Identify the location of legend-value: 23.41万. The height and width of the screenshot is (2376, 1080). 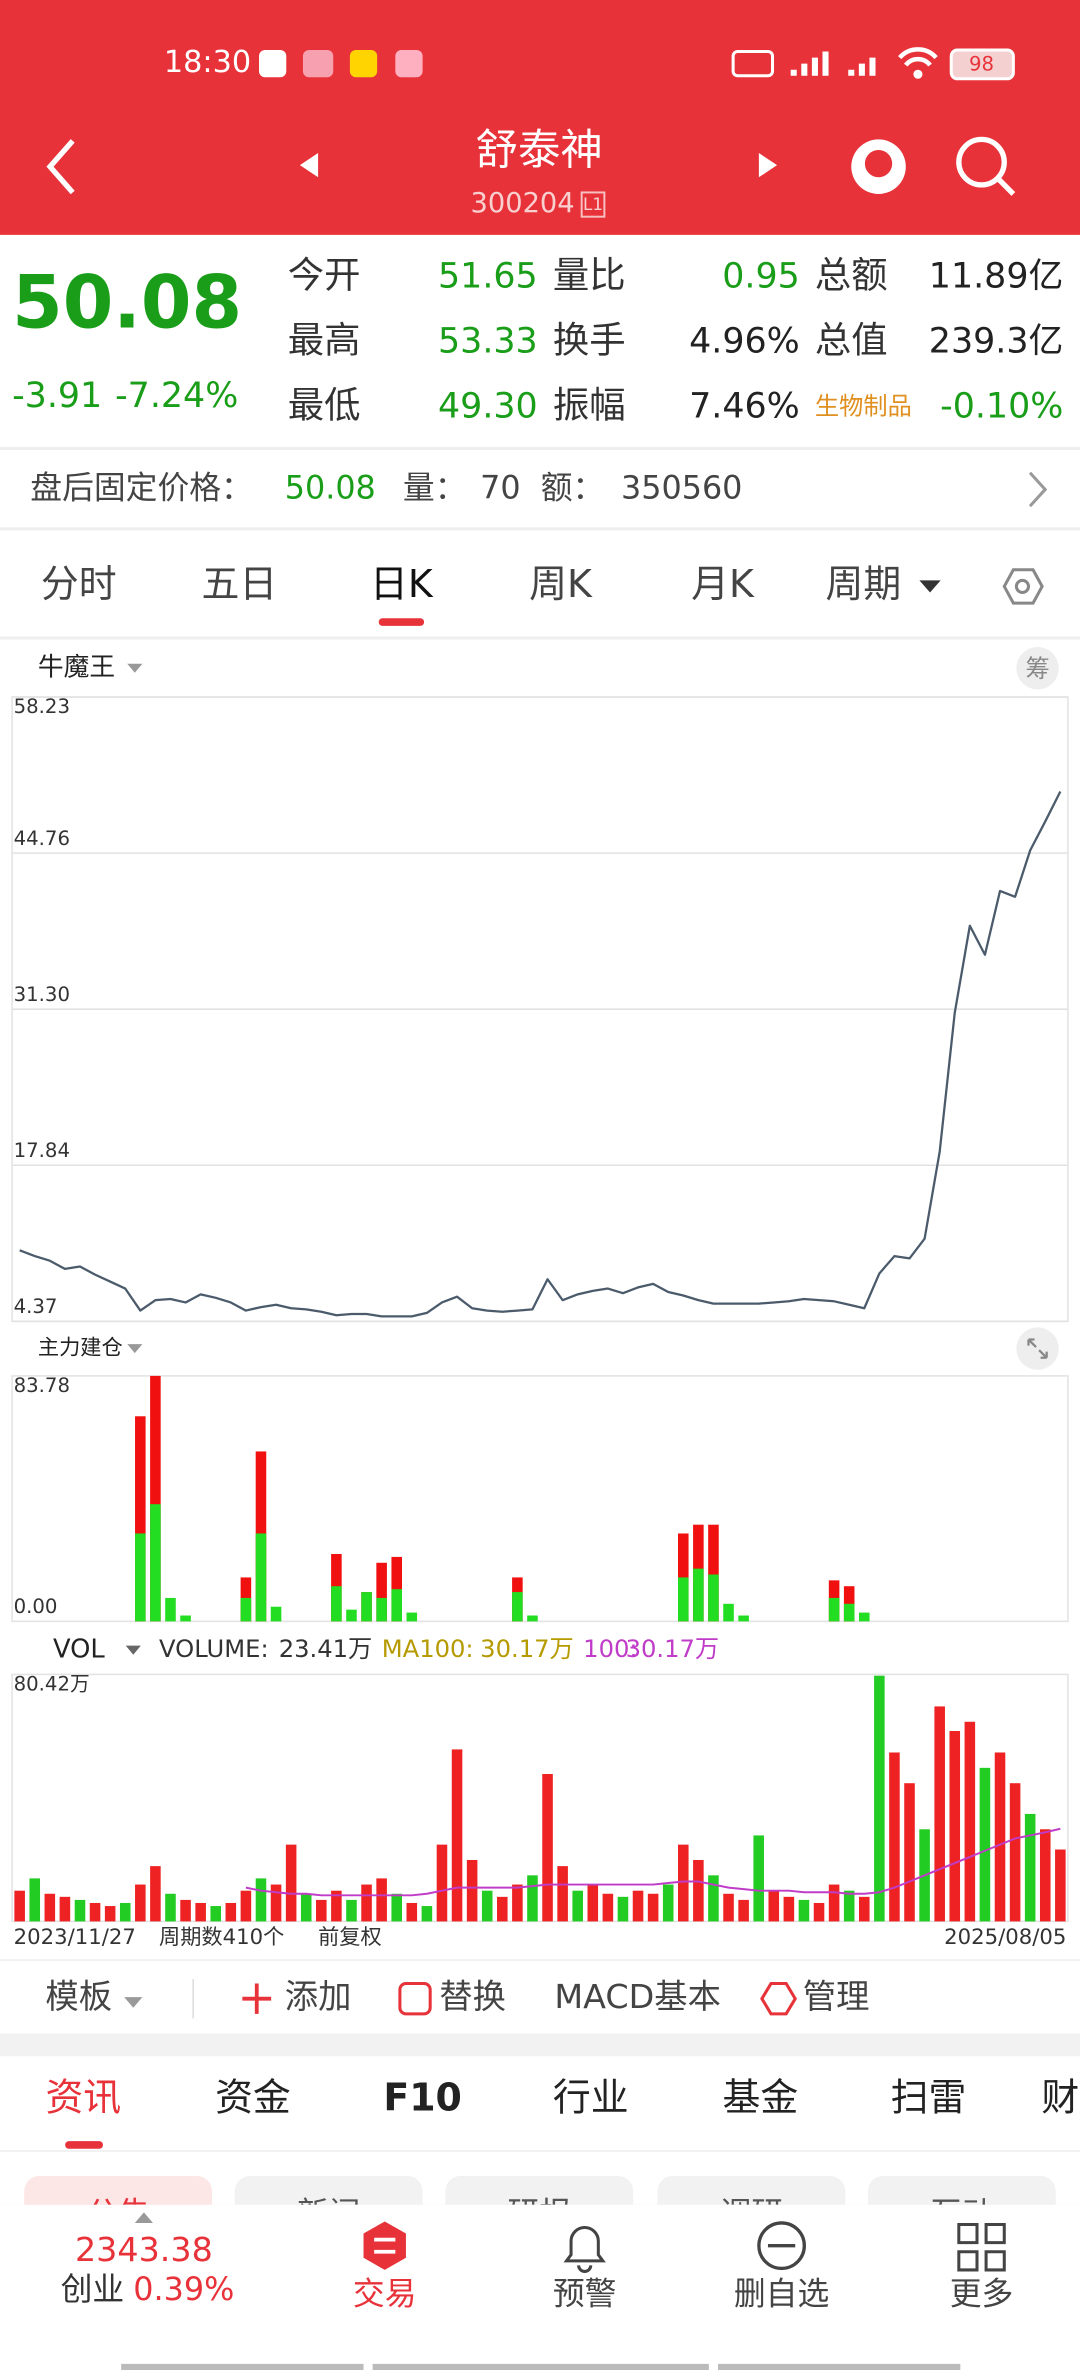
(326, 1648).